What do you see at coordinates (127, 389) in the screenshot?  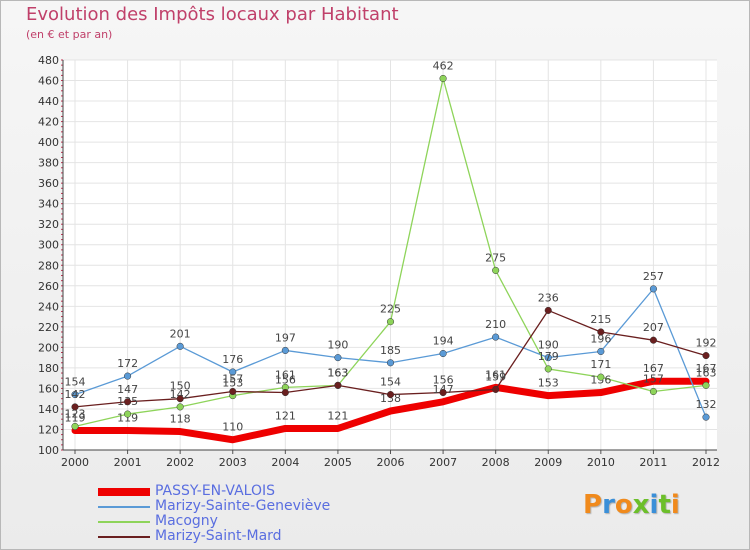 I see `data-label-marizy-saint-mard: 147` at bounding box center [127, 389].